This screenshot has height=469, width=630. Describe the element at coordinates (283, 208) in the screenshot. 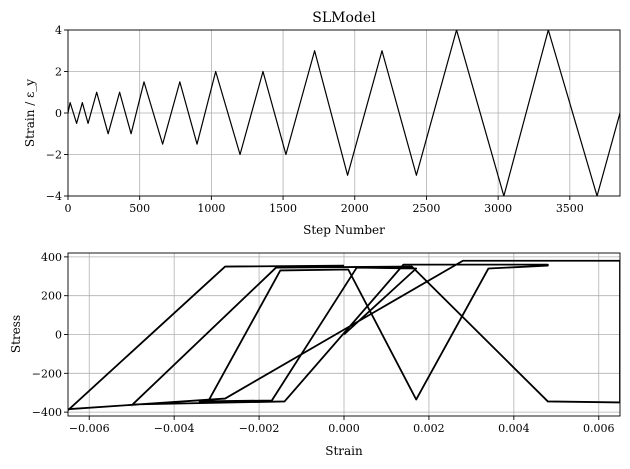

I see `x-tick-label: 1500` at that location.